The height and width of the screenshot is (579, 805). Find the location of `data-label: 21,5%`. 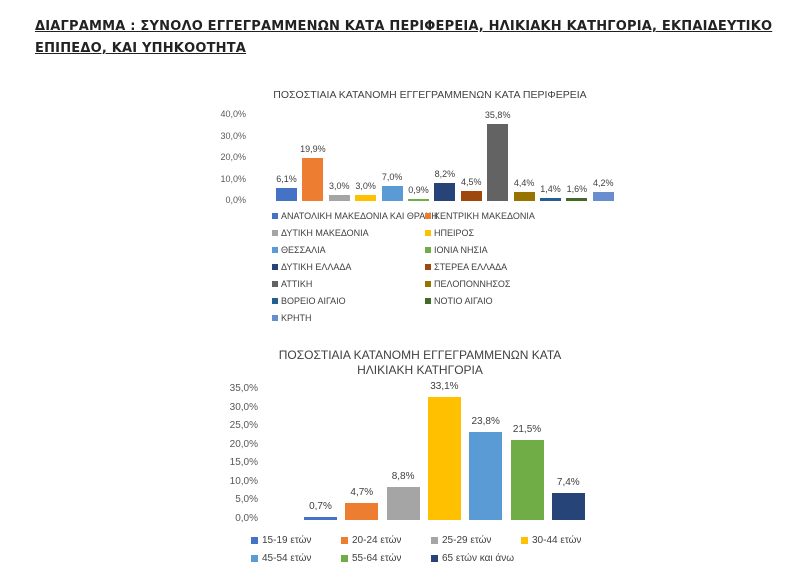

data-label: 21,5% is located at coordinates (527, 430).